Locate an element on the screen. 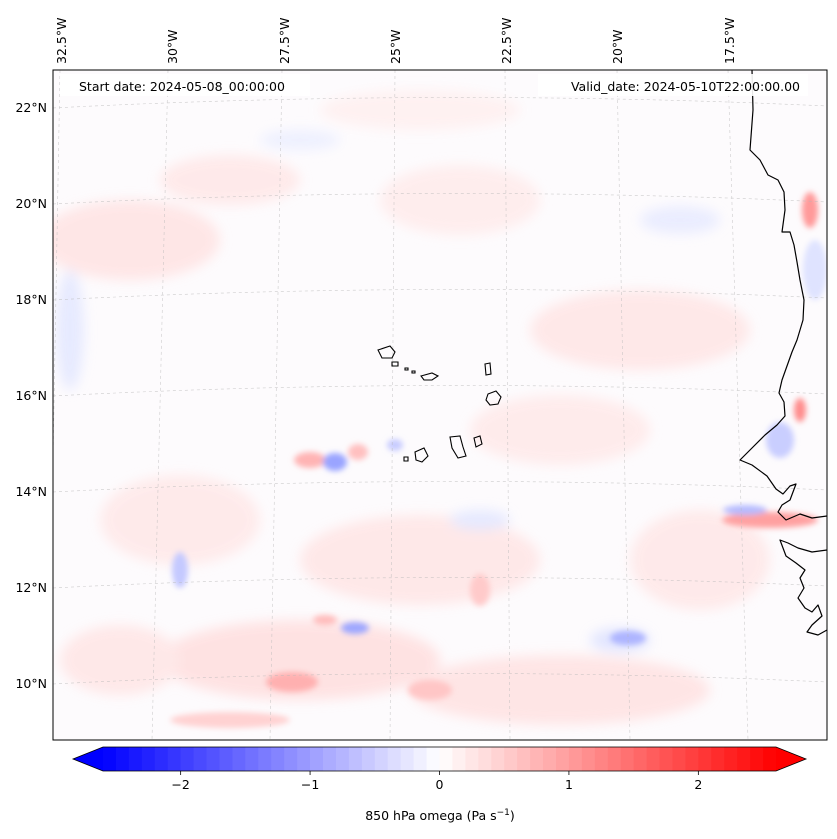 Image resolution: width=837 pixels, height=839 pixels. island-sao-vicente is located at coordinates (395, 364).